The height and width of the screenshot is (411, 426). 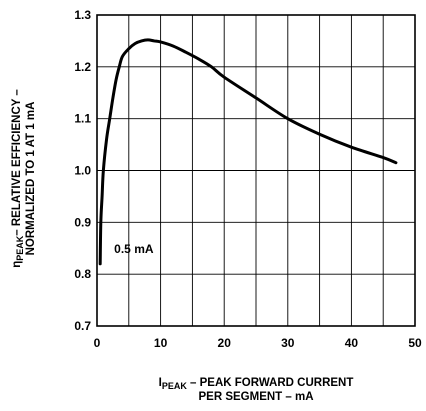 I want to click on y-axis-label-line1: ηPEAK– RELATIVE EFFICIENCY –, so click(x=18, y=178).